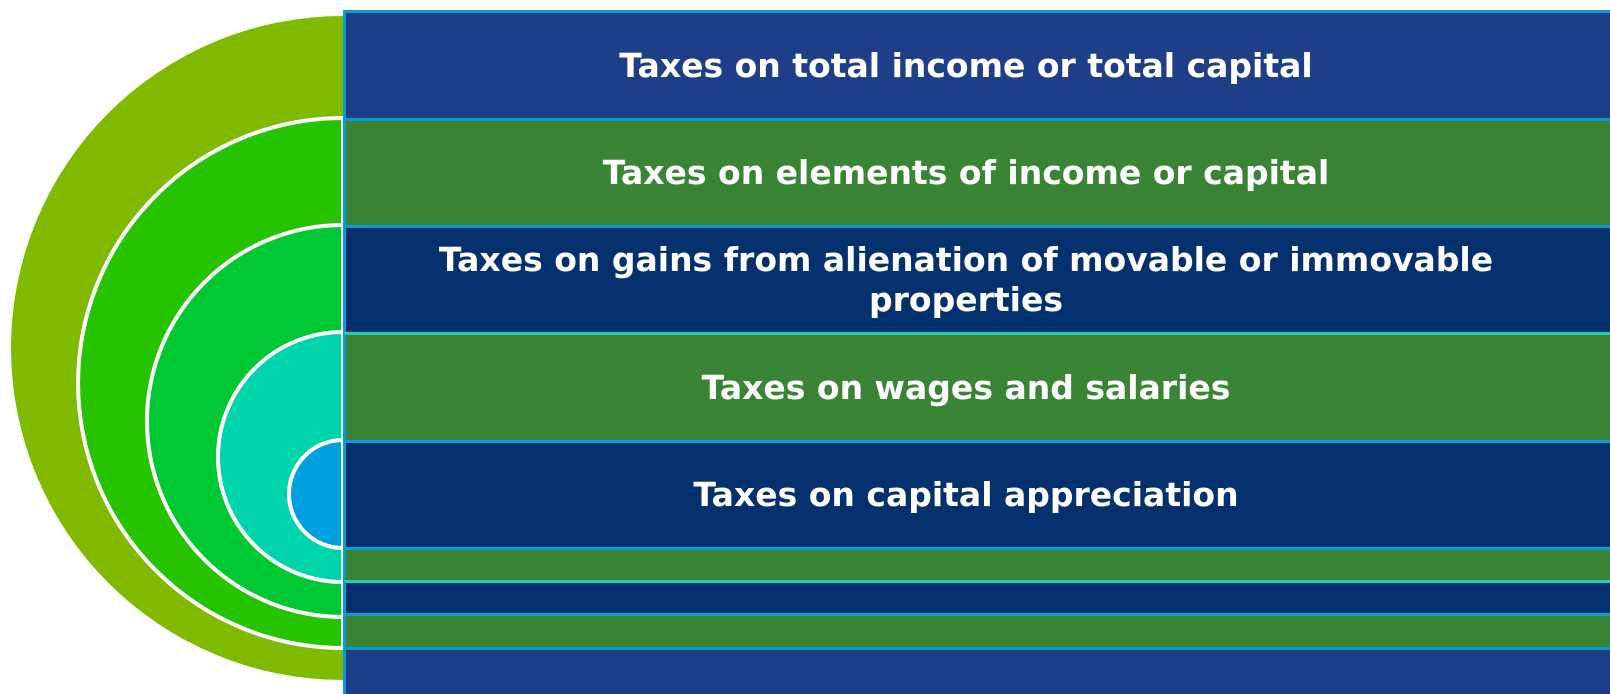 The height and width of the screenshot is (694, 1610). Describe the element at coordinates (966, 172) in the screenshot. I see `band-label: Taxes on elements of income or capital` at that location.